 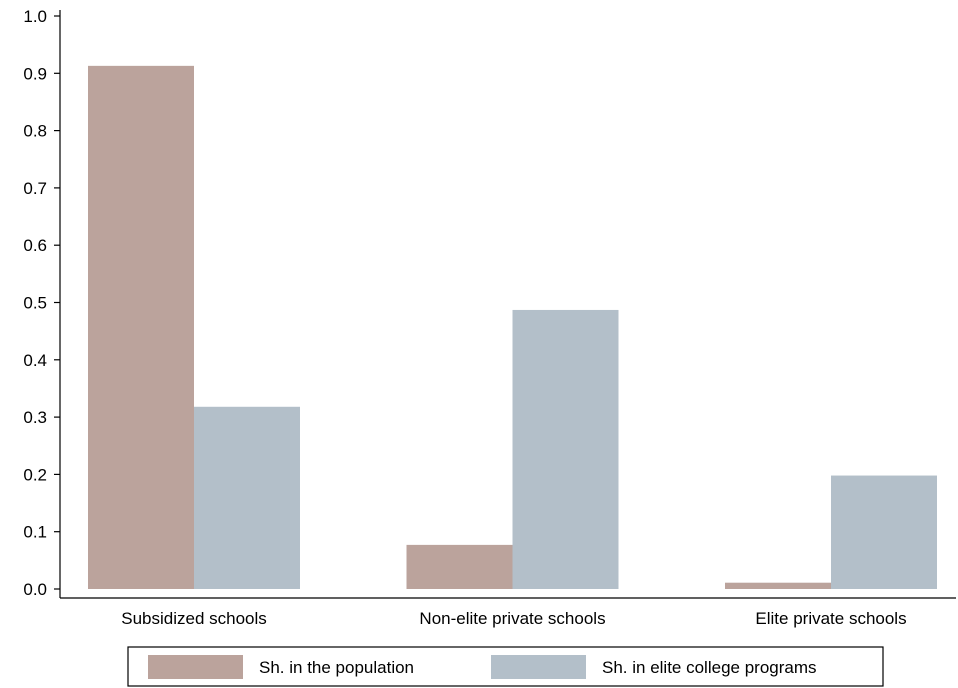 I want to click on x-category-label: Subsidized schools, so click(x=194, y=618).